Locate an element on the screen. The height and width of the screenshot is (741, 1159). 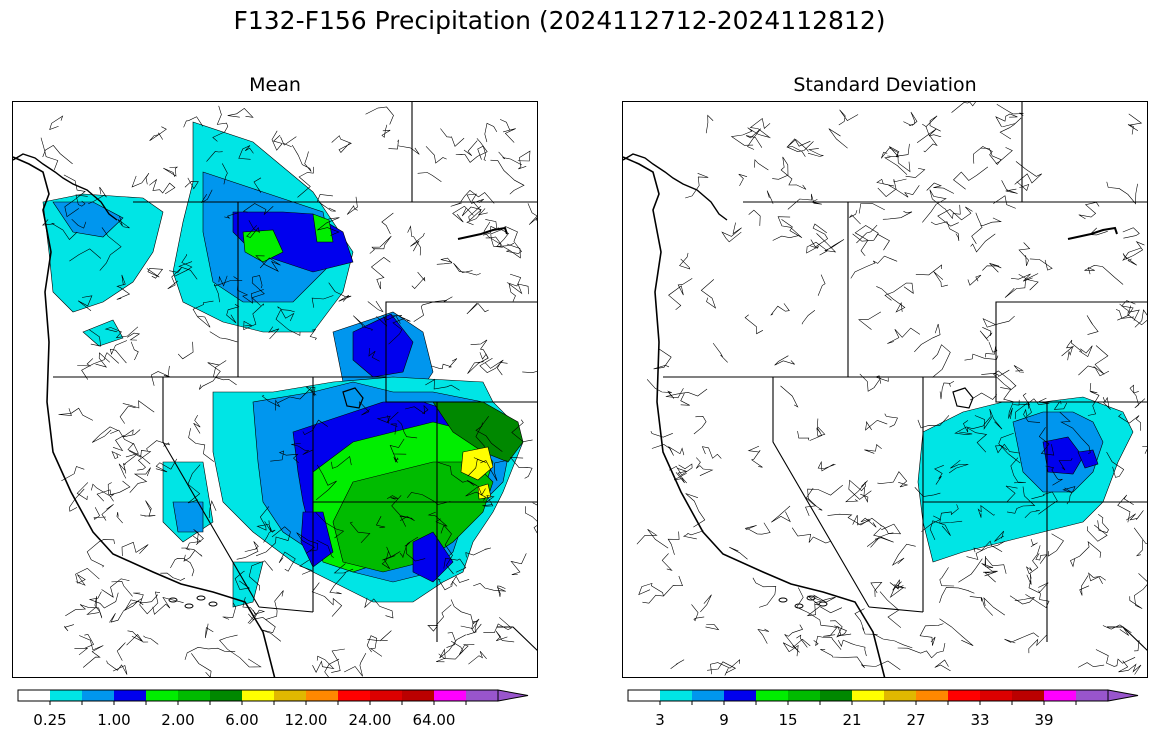
mean-state-border is located at coordinates (411, 439).